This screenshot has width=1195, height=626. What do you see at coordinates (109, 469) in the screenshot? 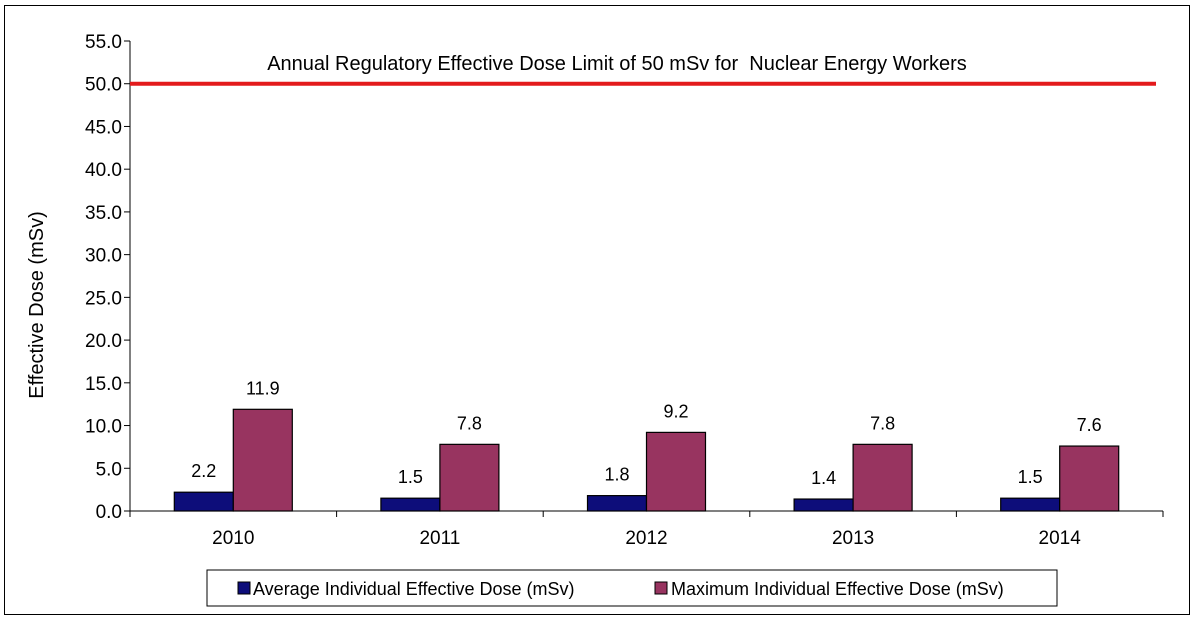
I see `y-tick-label: 5.0` at bounding box center [109, 469].